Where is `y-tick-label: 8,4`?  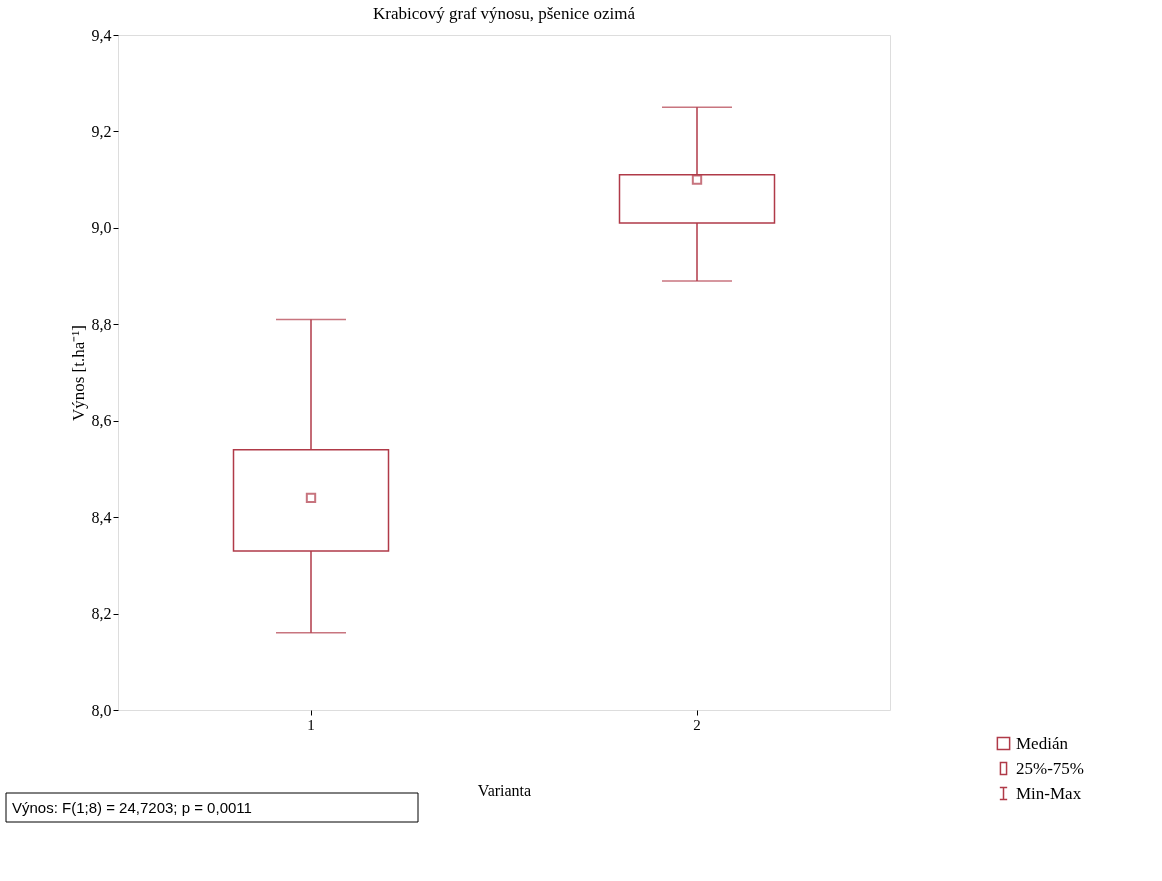 y-tick-label: 8,4 is located at coordinates (101, 517).